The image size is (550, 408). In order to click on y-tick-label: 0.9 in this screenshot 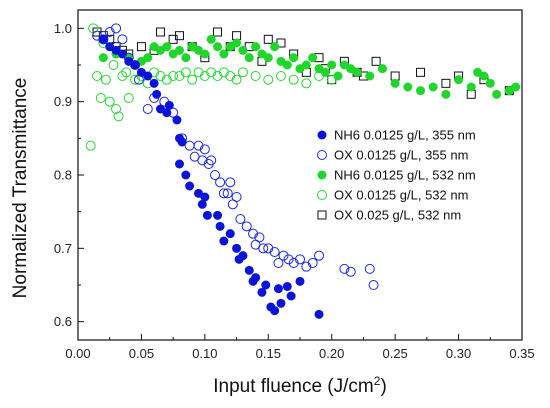, I will do `click(63, 101)`.